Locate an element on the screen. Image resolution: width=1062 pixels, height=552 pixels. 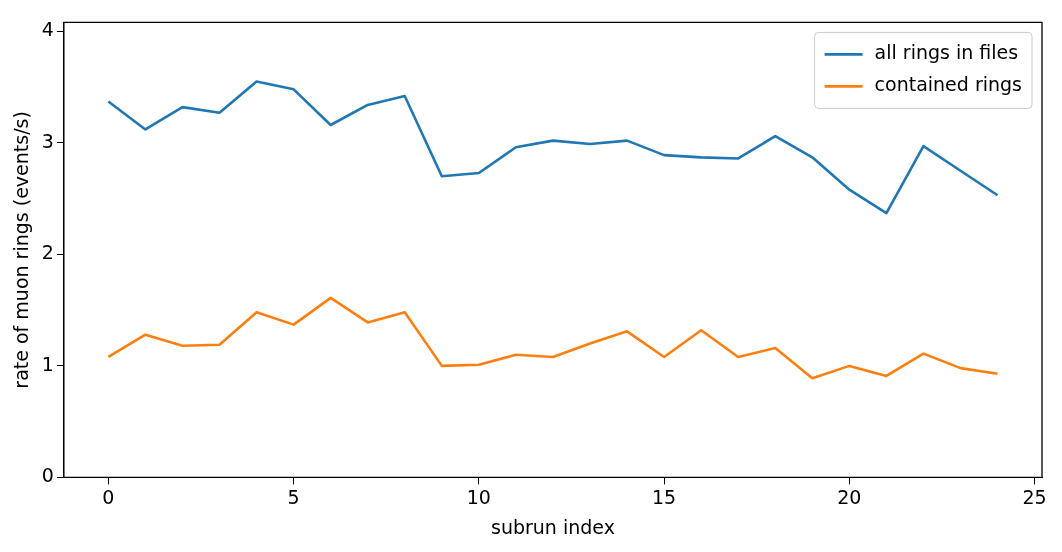
legend-label: contained rings is located at coordinates (948, 84).